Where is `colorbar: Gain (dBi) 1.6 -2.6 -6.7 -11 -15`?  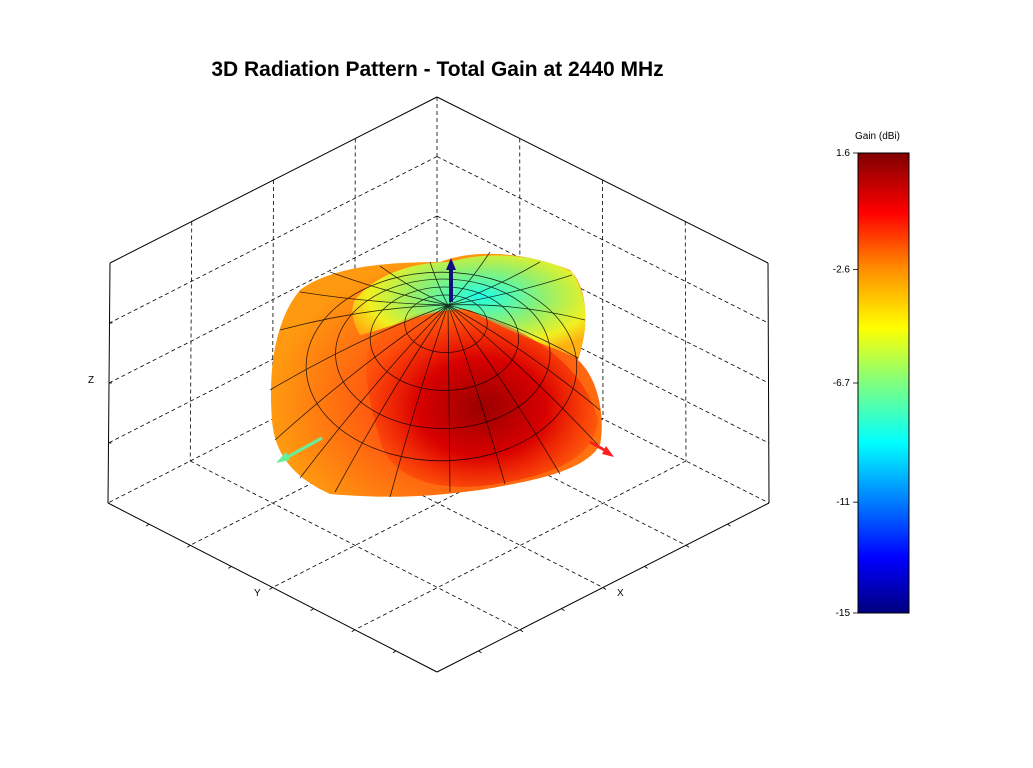 colorbar: Gain (dBi) 1.6 -2.6 -6.7 -11 -15 is located at coordinates (871, 375).